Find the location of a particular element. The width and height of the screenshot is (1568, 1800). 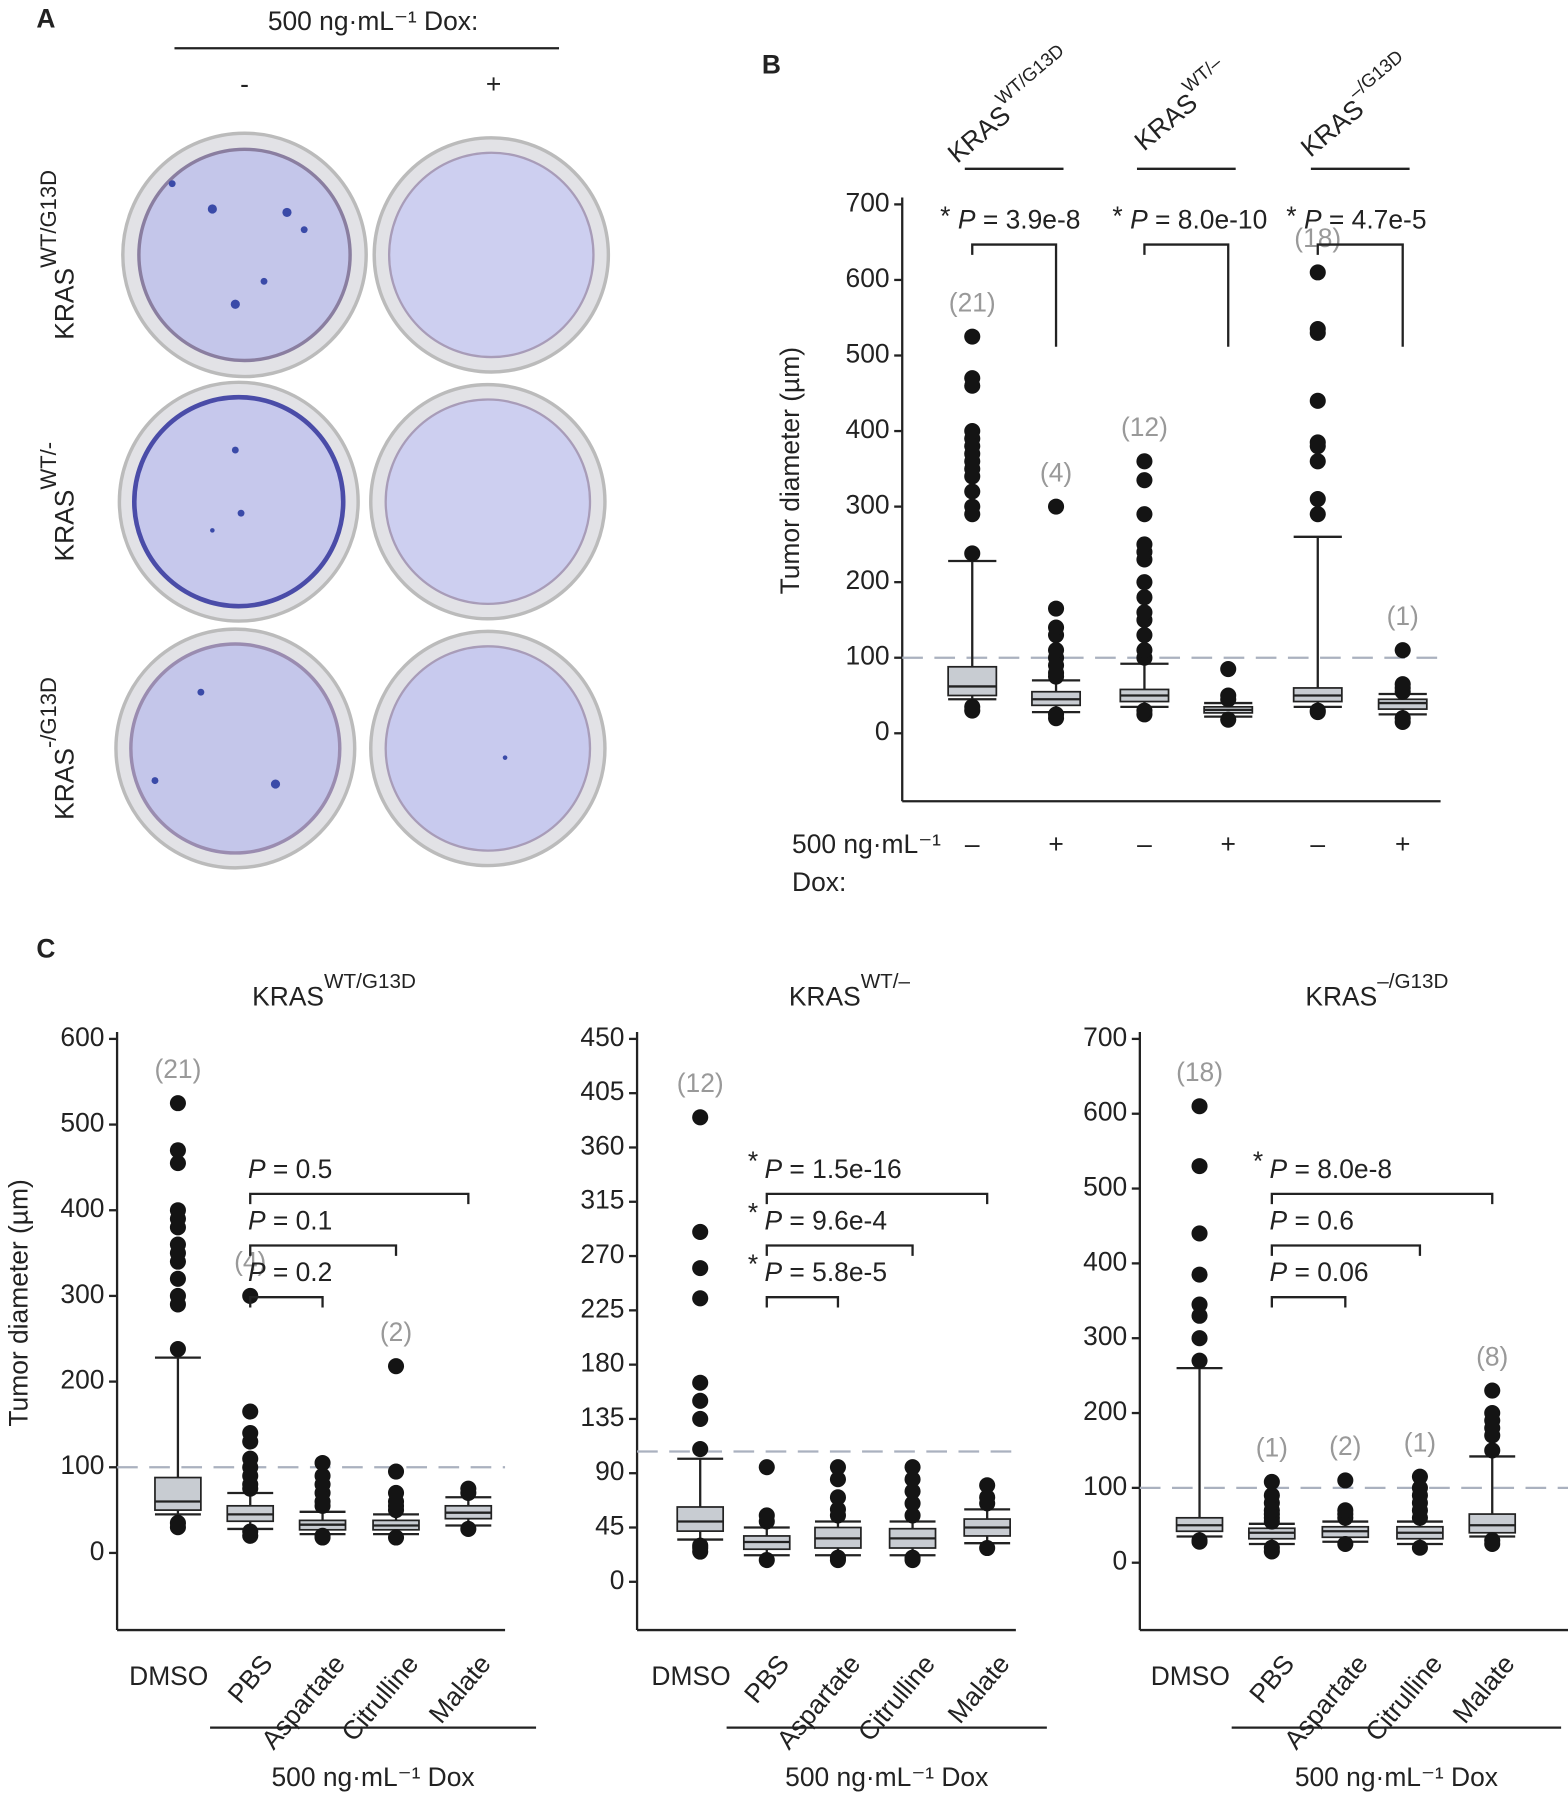

colonies is located at coordinates (329, 484).